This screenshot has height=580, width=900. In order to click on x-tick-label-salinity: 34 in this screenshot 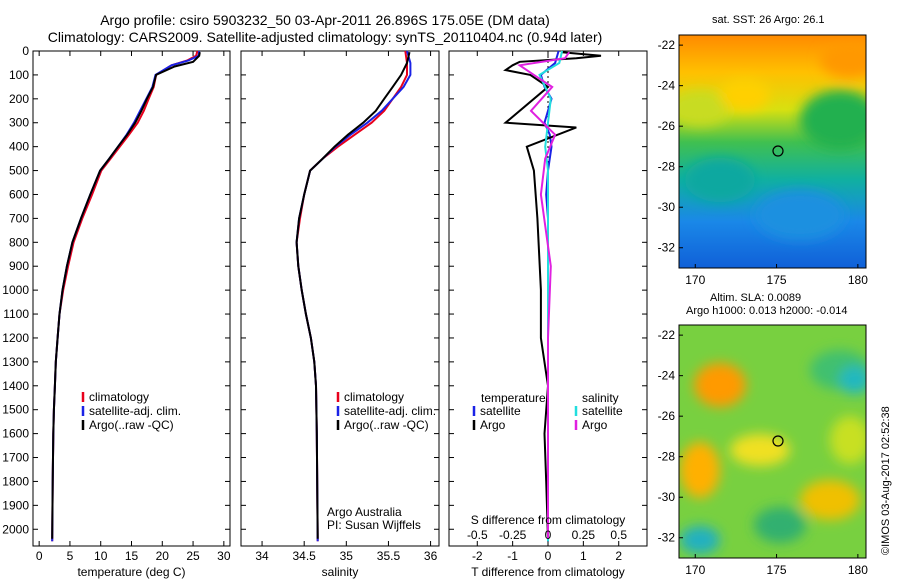, I will do `click(262, 556)`.